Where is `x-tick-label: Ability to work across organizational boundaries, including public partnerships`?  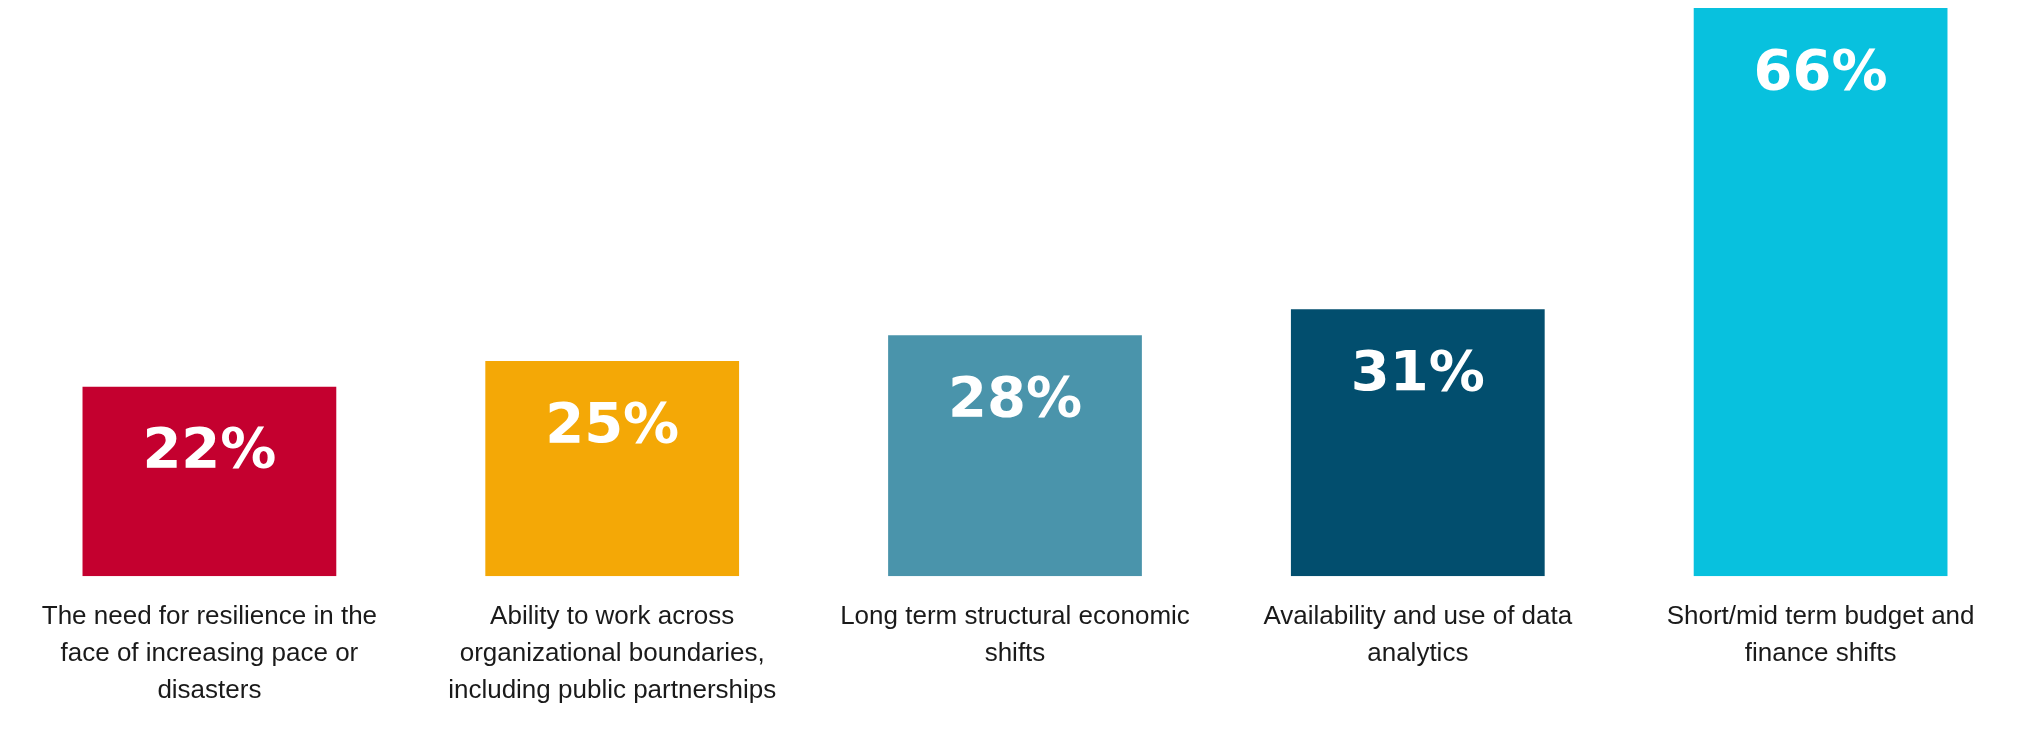 x-tick-label: Ability to work across organizational boundaries, including public partnerships is located at coordinates (612, 651).